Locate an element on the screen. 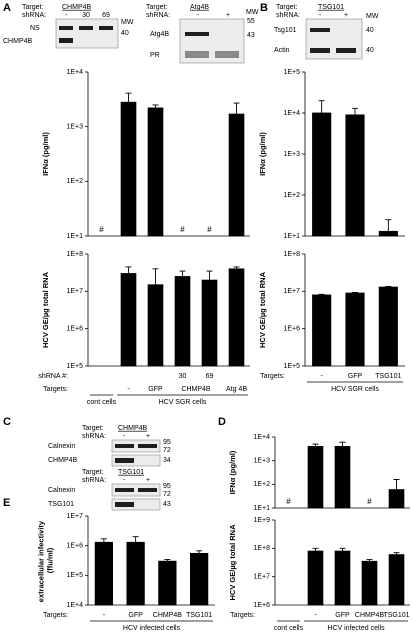 This screenshot has height=642, width=413. panel-letter: E is located at coordinates (6, 503).